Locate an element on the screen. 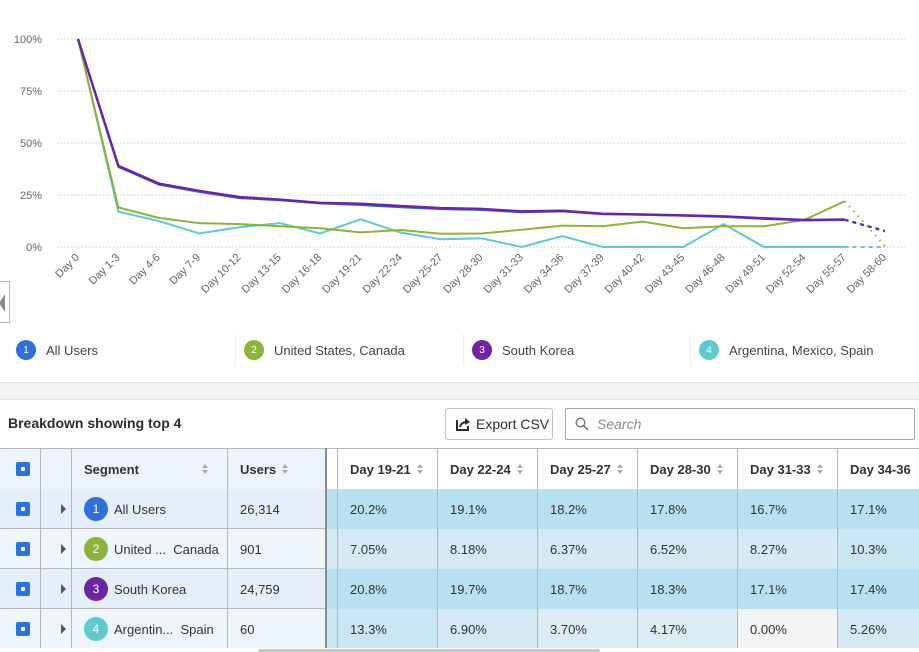  retention-cell: 8.27% is located at coordinates (788, 549).